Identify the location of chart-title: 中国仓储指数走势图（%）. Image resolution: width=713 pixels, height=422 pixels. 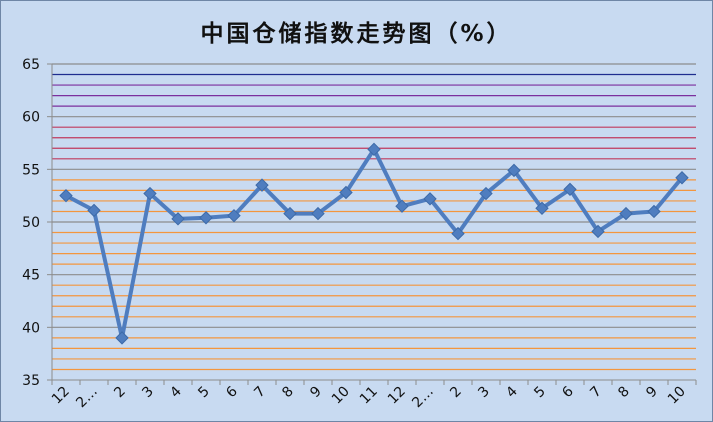
(356, 34).